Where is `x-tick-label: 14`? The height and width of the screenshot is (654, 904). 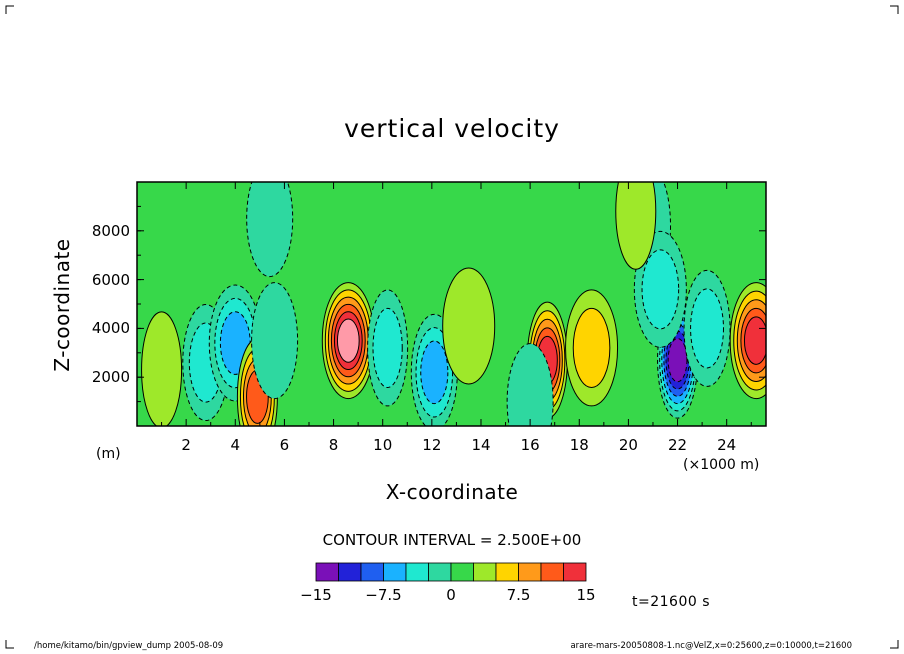
x-tick-label: 14 is located at coordinates (481, 445).